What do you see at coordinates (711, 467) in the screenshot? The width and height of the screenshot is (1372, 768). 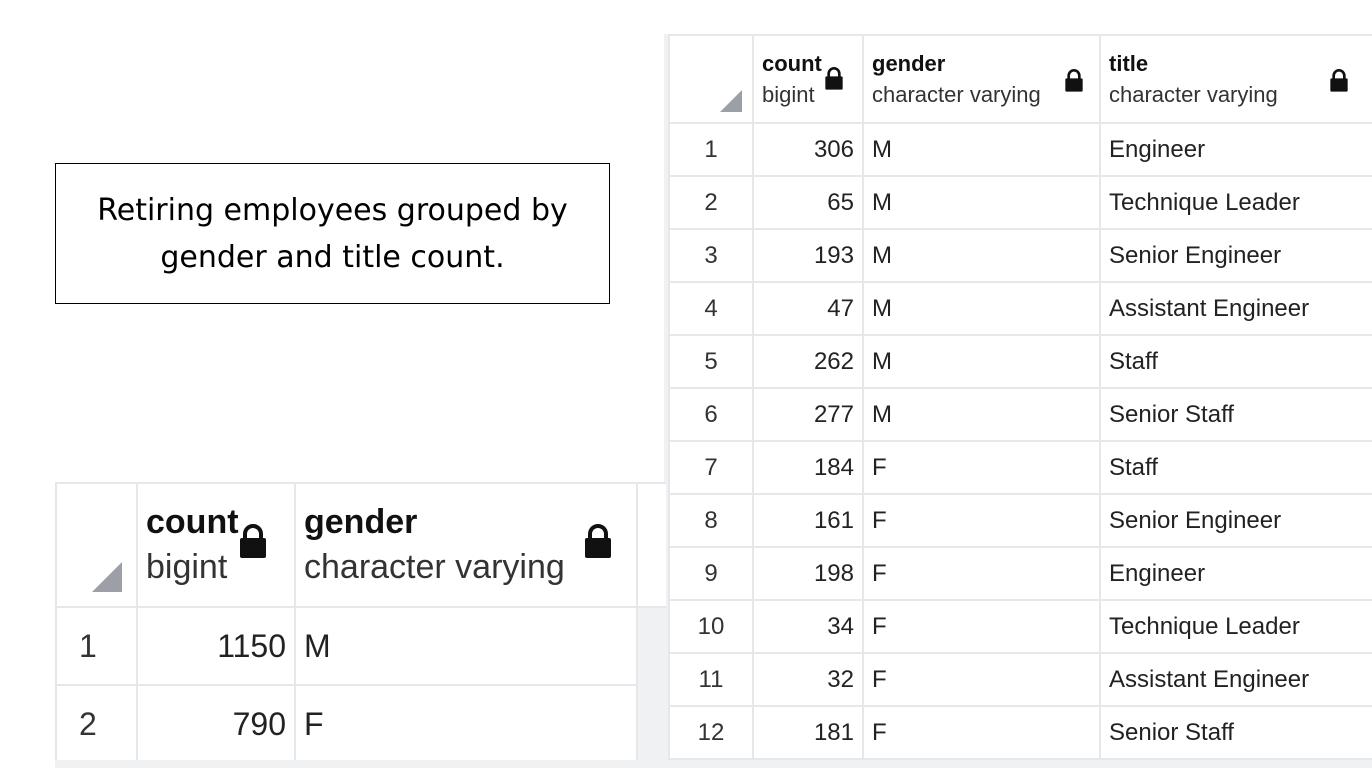 I see `row-number: 7` at bounding box center [711, 467].